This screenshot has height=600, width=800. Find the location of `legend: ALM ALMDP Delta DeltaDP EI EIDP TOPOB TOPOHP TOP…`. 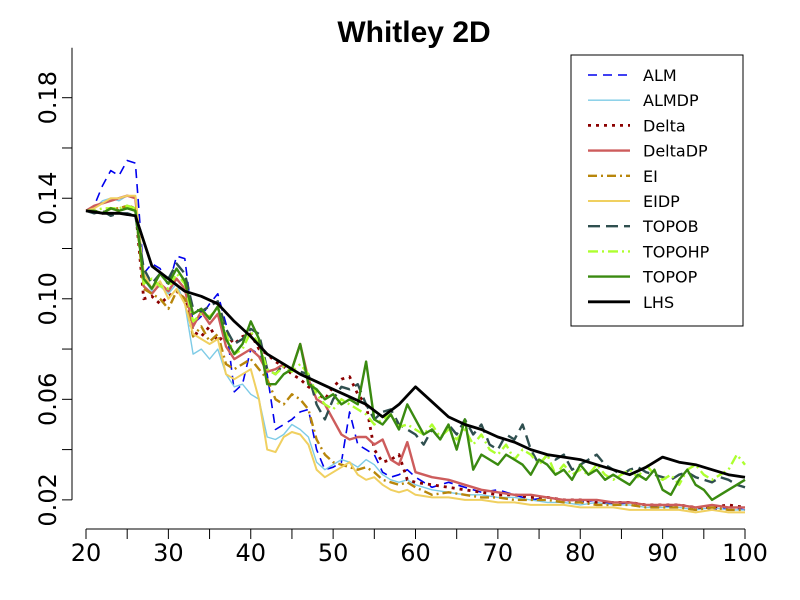

legend: ALM ALMDP Delta DeltaDP EI EIDP TOPOB TOPOHP TOP… is located at coordinates (657, 190).